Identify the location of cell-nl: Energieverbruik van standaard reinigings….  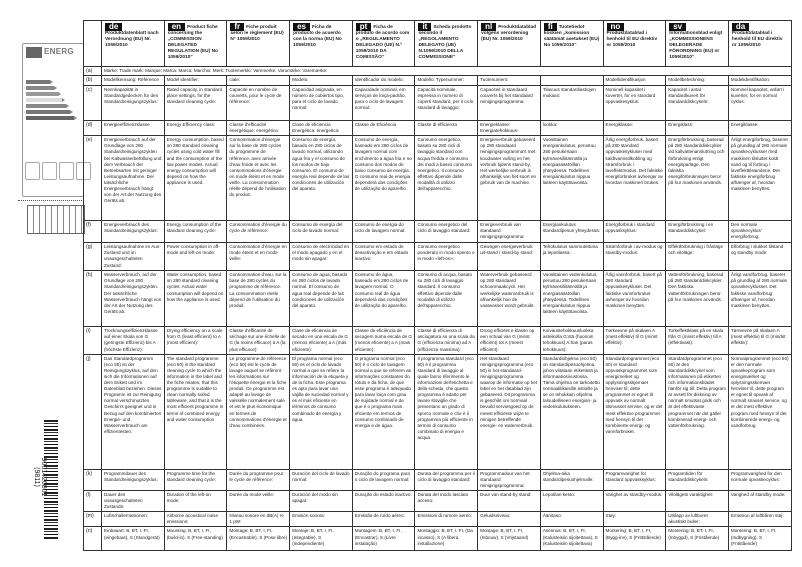
(509, 232).